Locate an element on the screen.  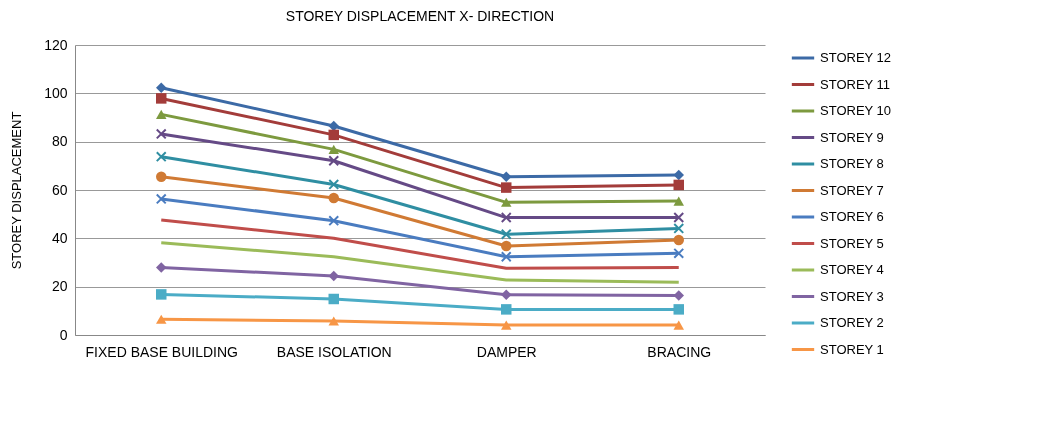
legend-label: STOREY 12 is located at coordinates (856, 57).